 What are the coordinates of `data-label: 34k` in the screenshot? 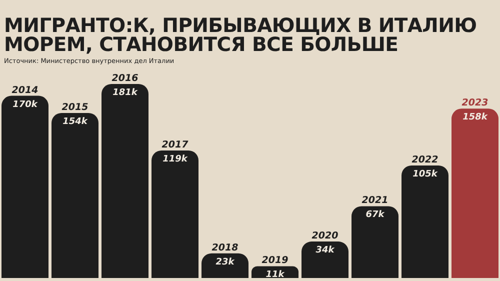 It's located at (326, 251).